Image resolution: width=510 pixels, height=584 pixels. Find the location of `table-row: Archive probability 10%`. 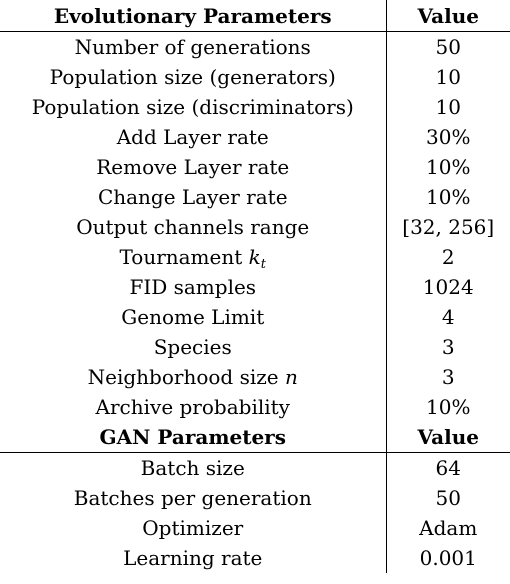

table-row: Archive probability 10% is located at coordinates (255, 407).